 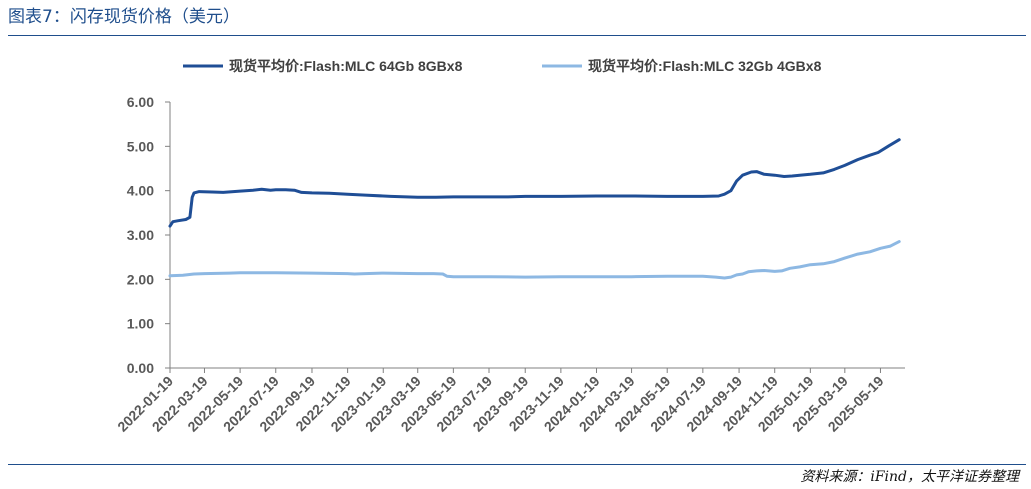 I want to click on title-divider, so click(x=517, y=35).